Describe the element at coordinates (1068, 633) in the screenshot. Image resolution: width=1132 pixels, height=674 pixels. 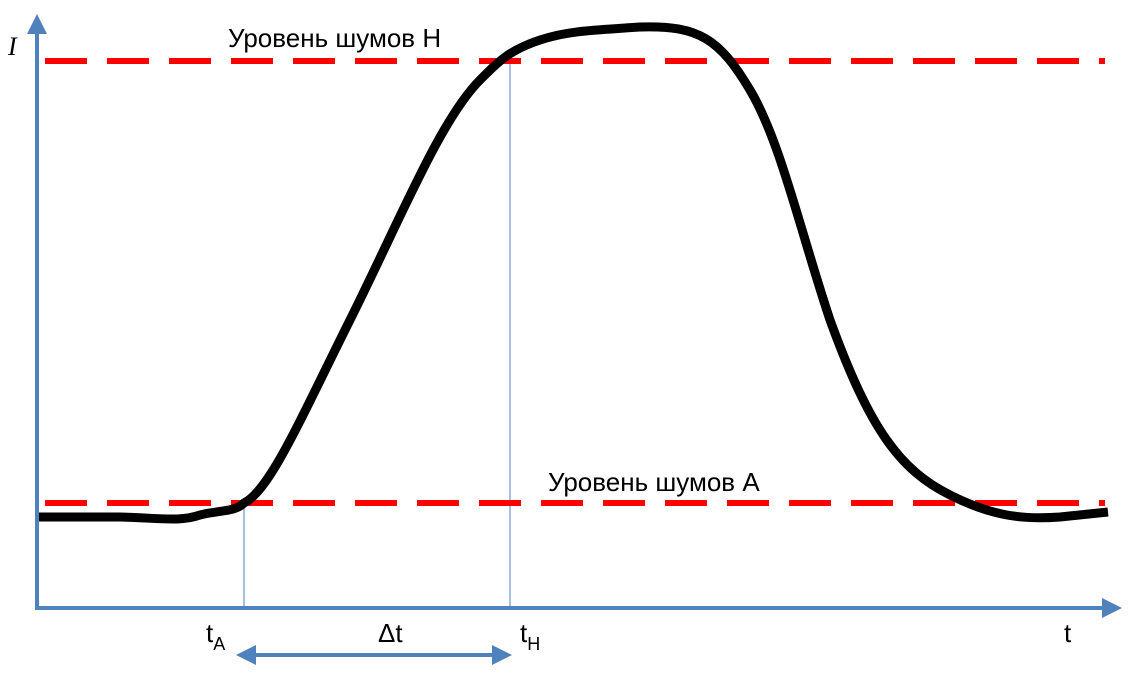
I see `x-axis-label: t` at that location.